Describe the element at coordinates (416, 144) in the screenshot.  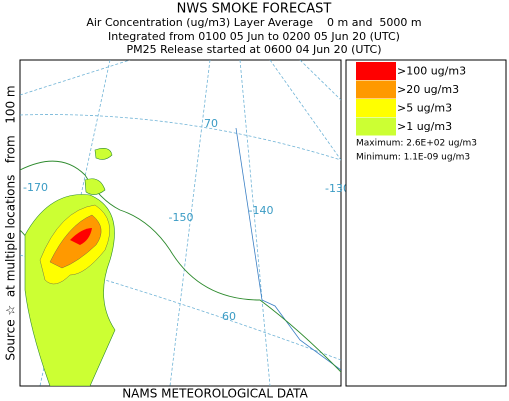
I see `maximum: Maximum: 2.6E+02 ug/m3` at that location.